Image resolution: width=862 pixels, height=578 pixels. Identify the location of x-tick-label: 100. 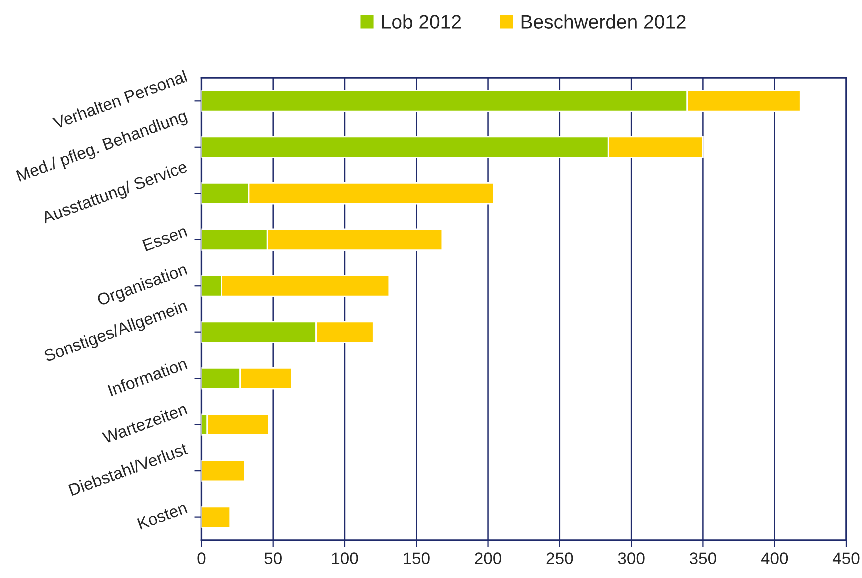
(345, 558).